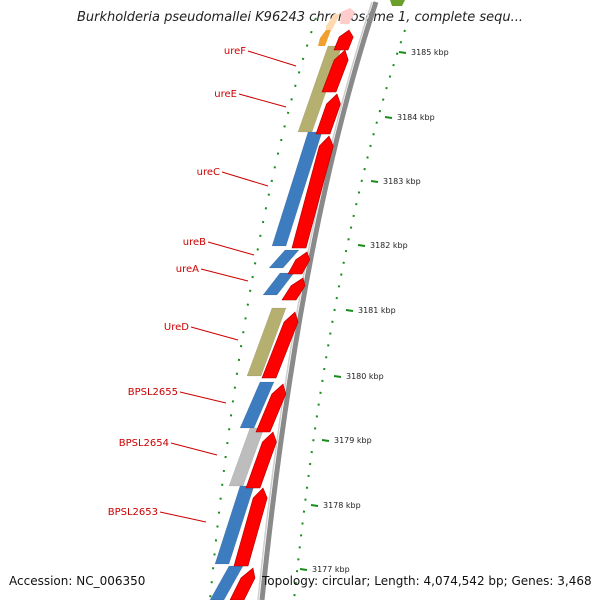 The width and height of the screenshot is (600, 600). What do you see at coordinates (402, 181) in the screenshot?
I see `scale-tick-label: 3183 kbp` at bounding box center [402, 181].